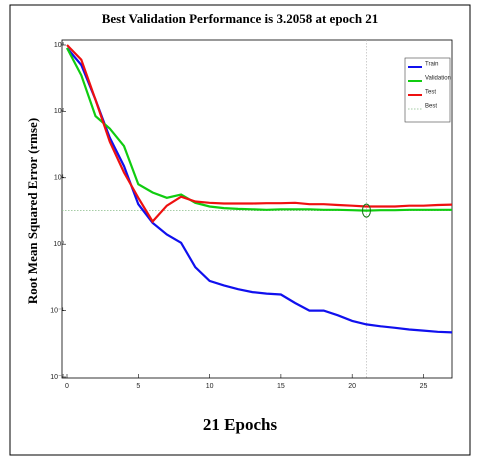  What do you see at coordinates (366, 210) in the screenshot?
I see `best-marker` at bounding box center [366, 210].